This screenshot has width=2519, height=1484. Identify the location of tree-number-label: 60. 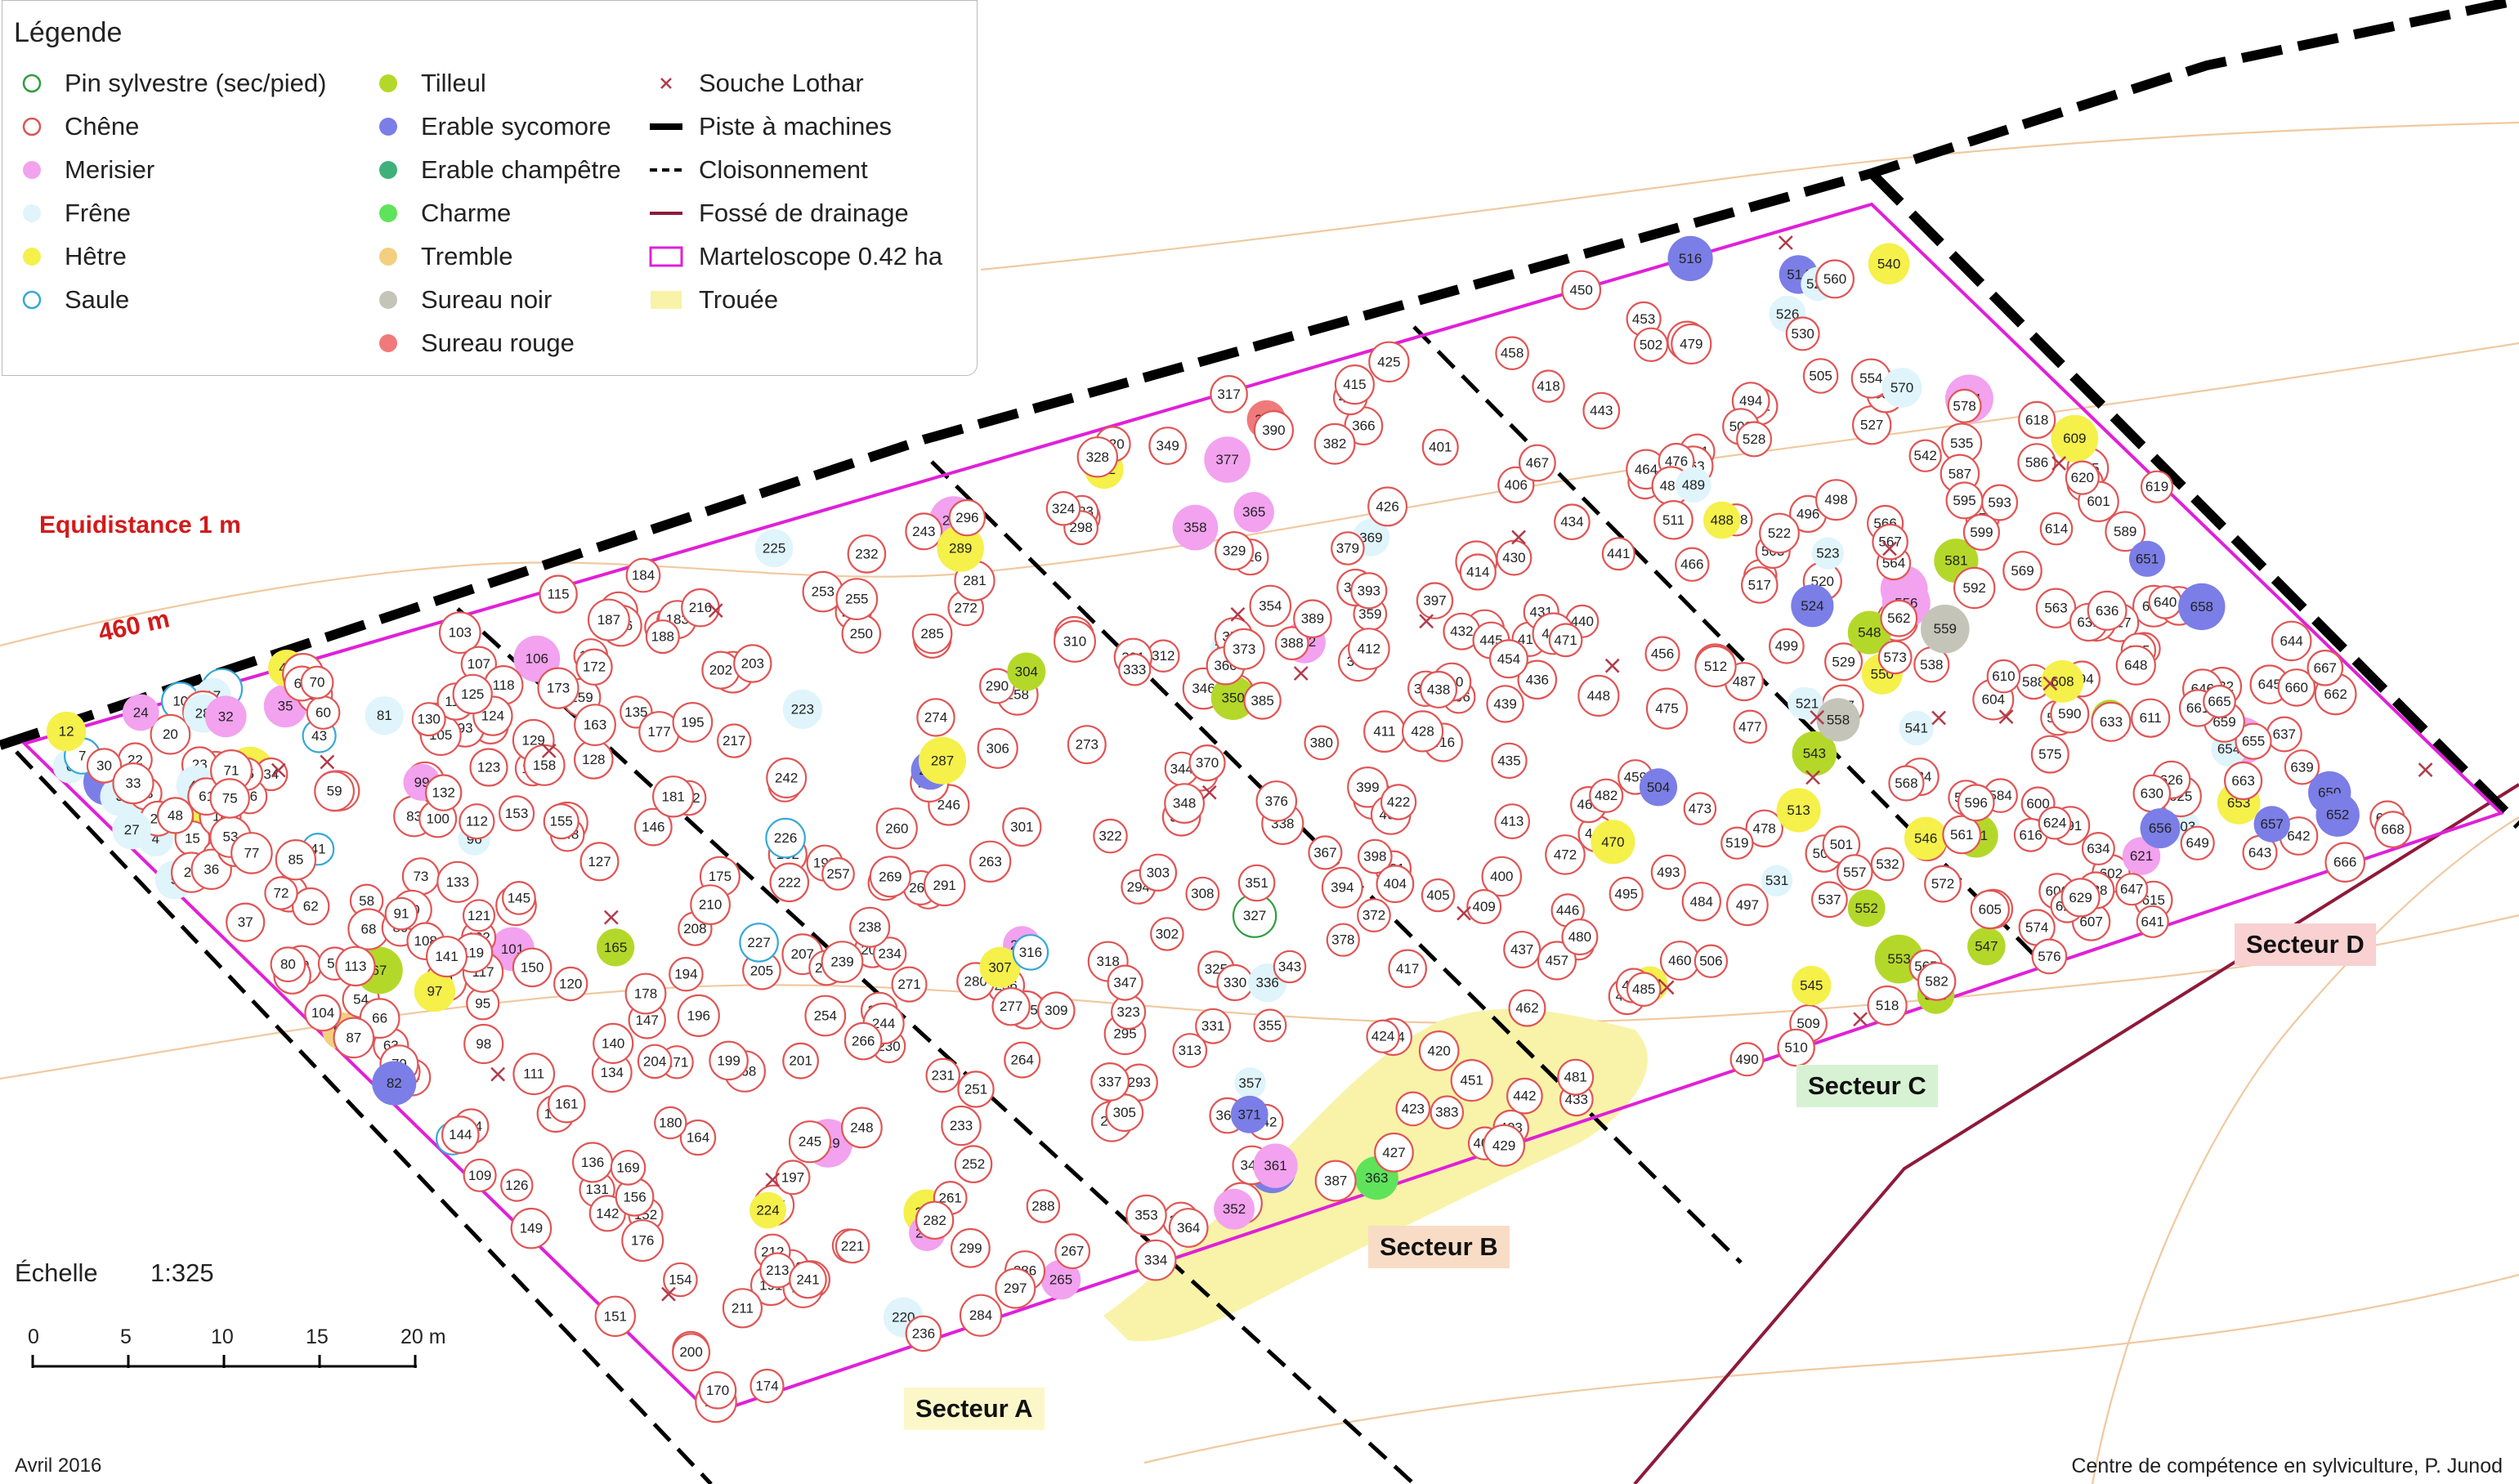
(323, 713).